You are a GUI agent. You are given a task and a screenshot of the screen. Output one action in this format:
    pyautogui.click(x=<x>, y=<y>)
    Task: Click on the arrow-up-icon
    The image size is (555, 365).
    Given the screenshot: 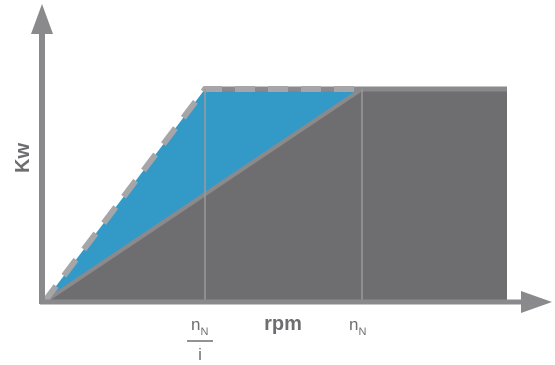 What is the action you would take?
    pyautogui.click(x=42, y=19)
    